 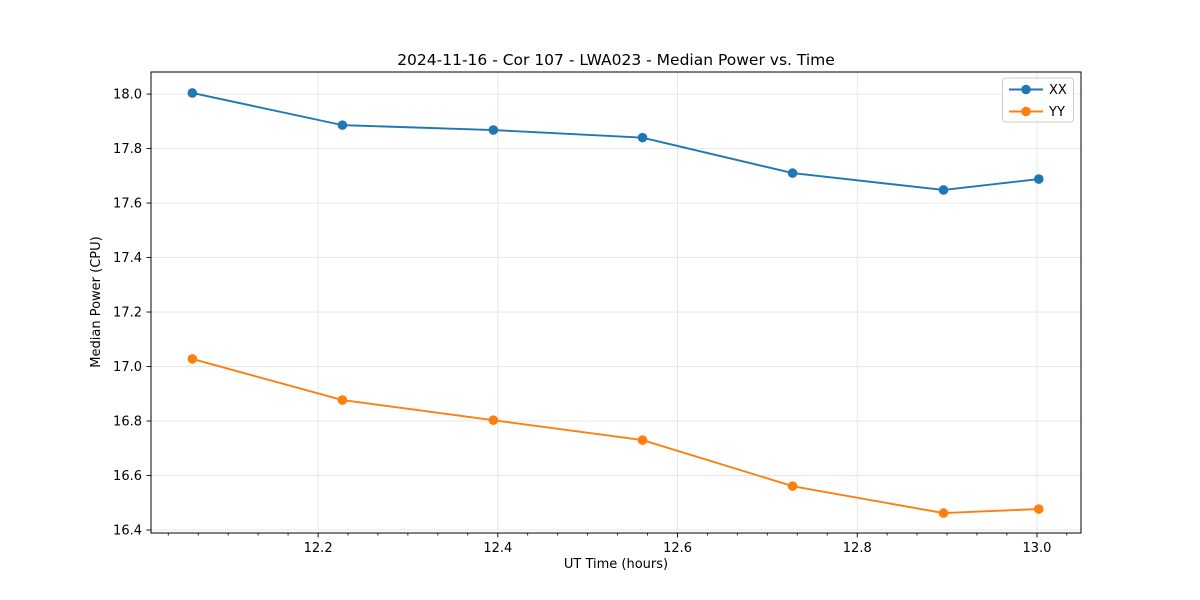 I want to click on x-tick-label: 13.0, so click(x=1036, y=548).